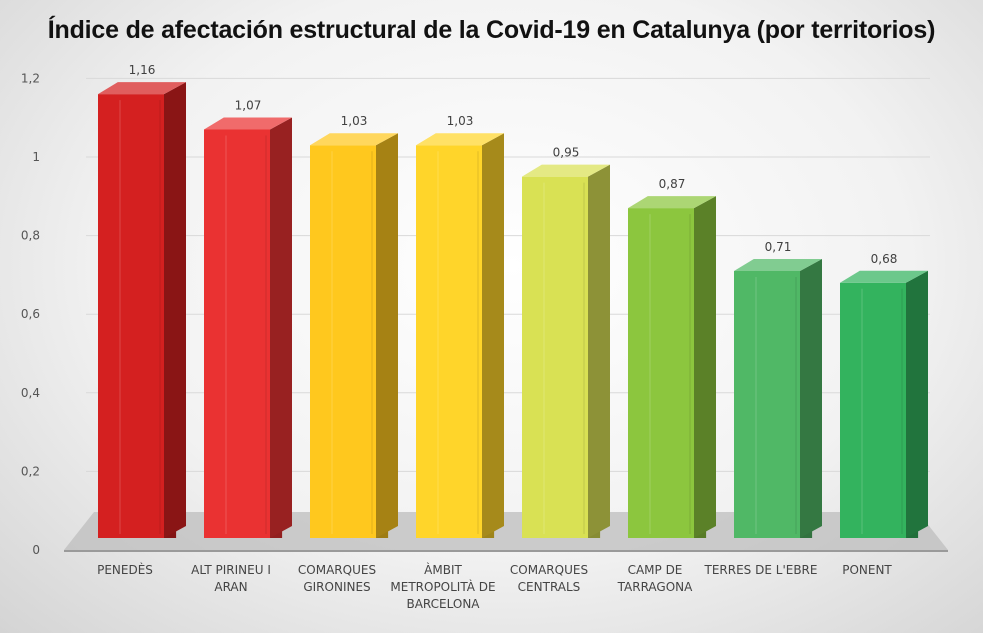  Describe the element at coordinates (506, 551) in the screenshot. I see `floor-edge` at that location.